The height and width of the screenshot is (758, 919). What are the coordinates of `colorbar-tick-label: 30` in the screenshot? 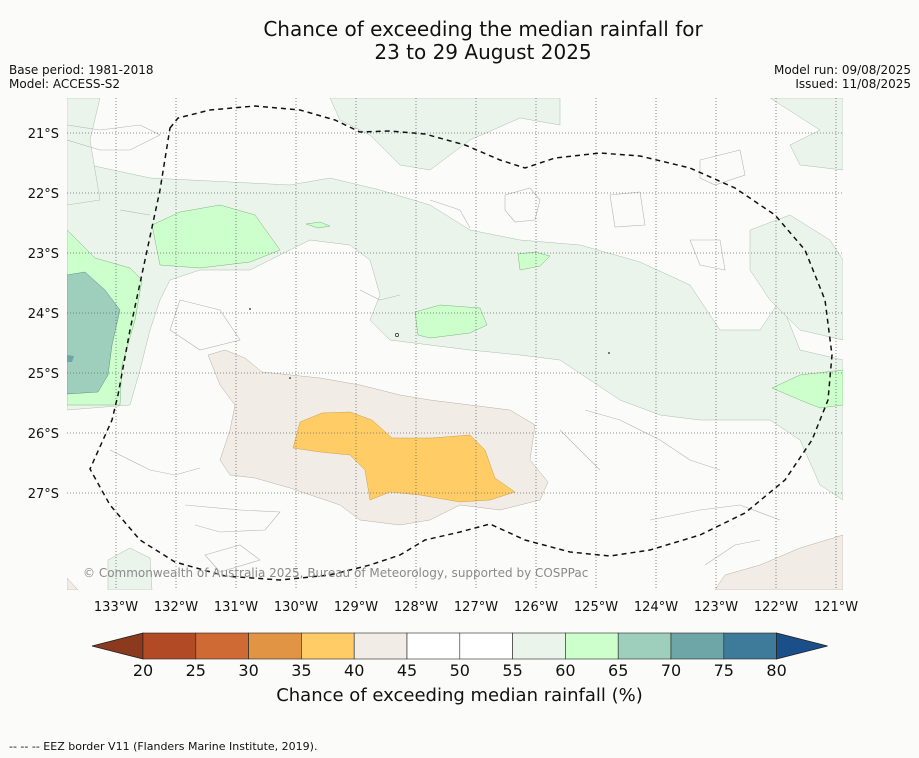 It's located at (248, 670).